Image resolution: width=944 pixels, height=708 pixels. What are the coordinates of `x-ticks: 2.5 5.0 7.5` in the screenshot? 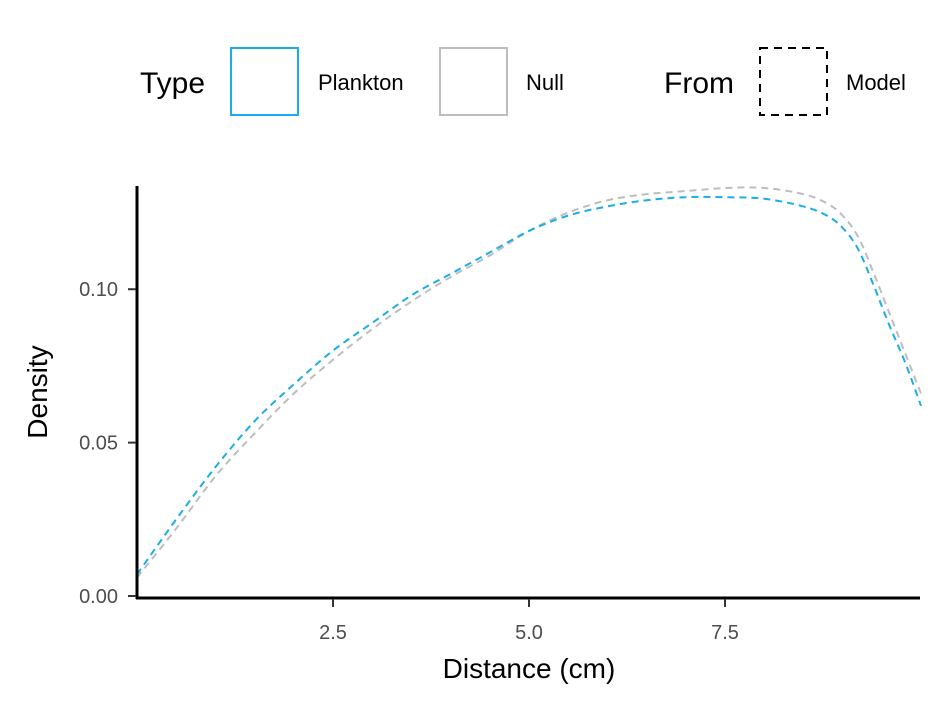 It's located at (529, 621).